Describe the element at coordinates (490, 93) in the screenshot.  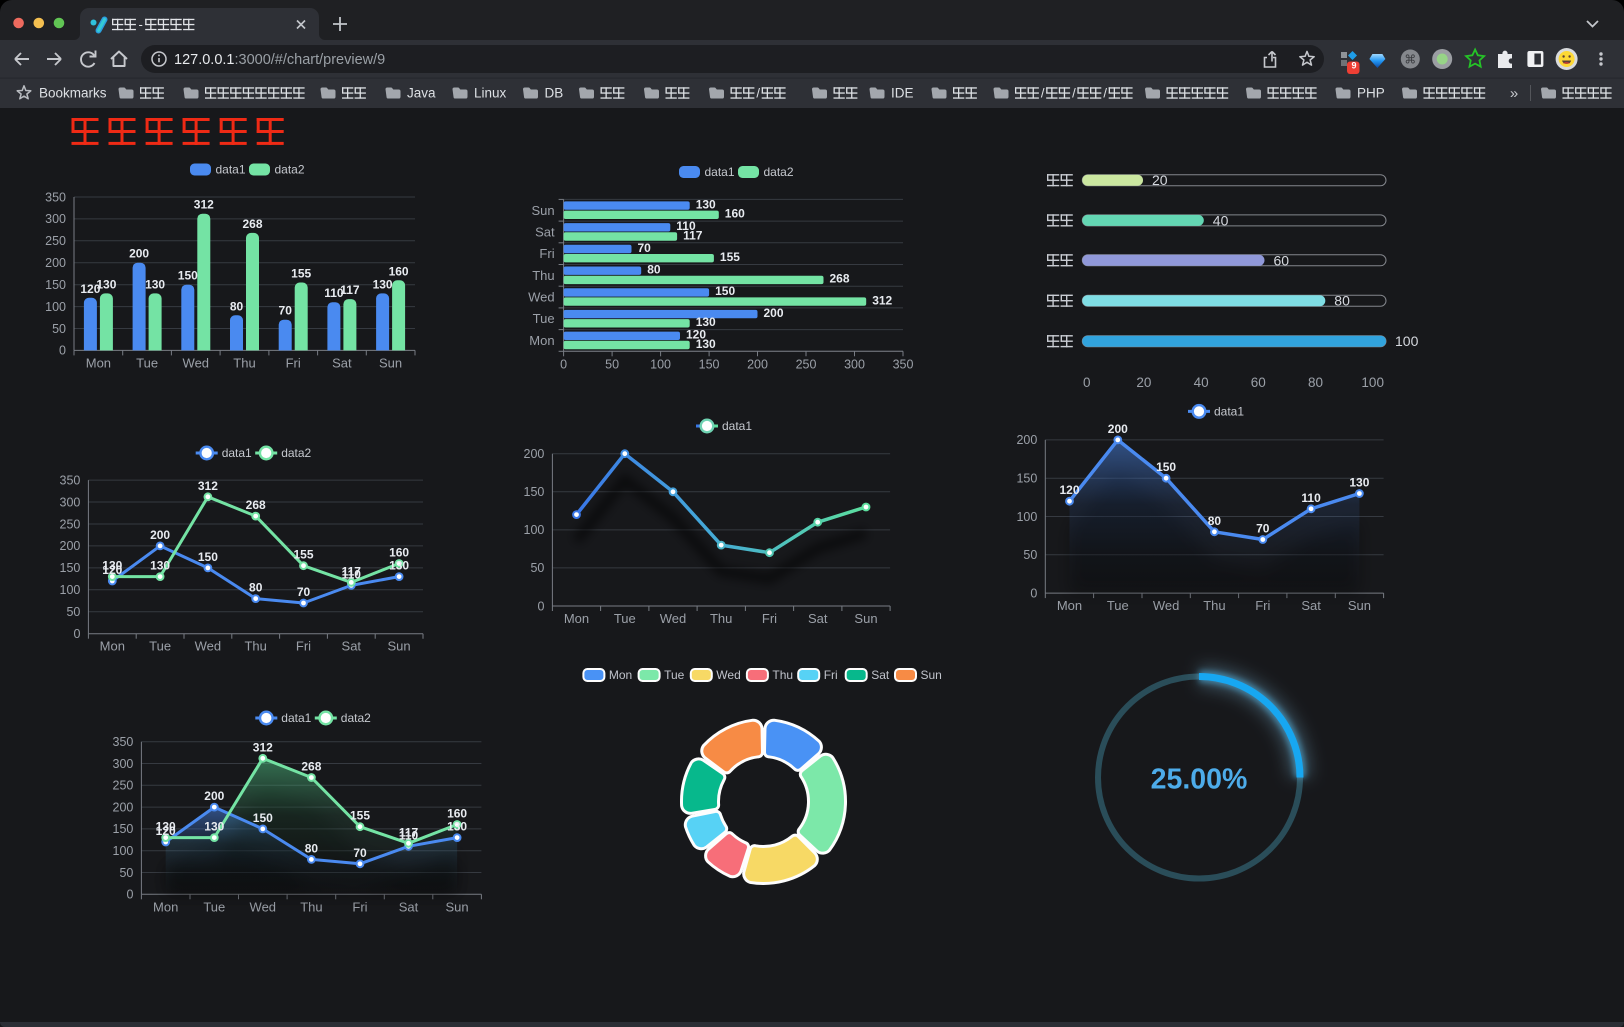
I see `svg-text: Linux` at that location.